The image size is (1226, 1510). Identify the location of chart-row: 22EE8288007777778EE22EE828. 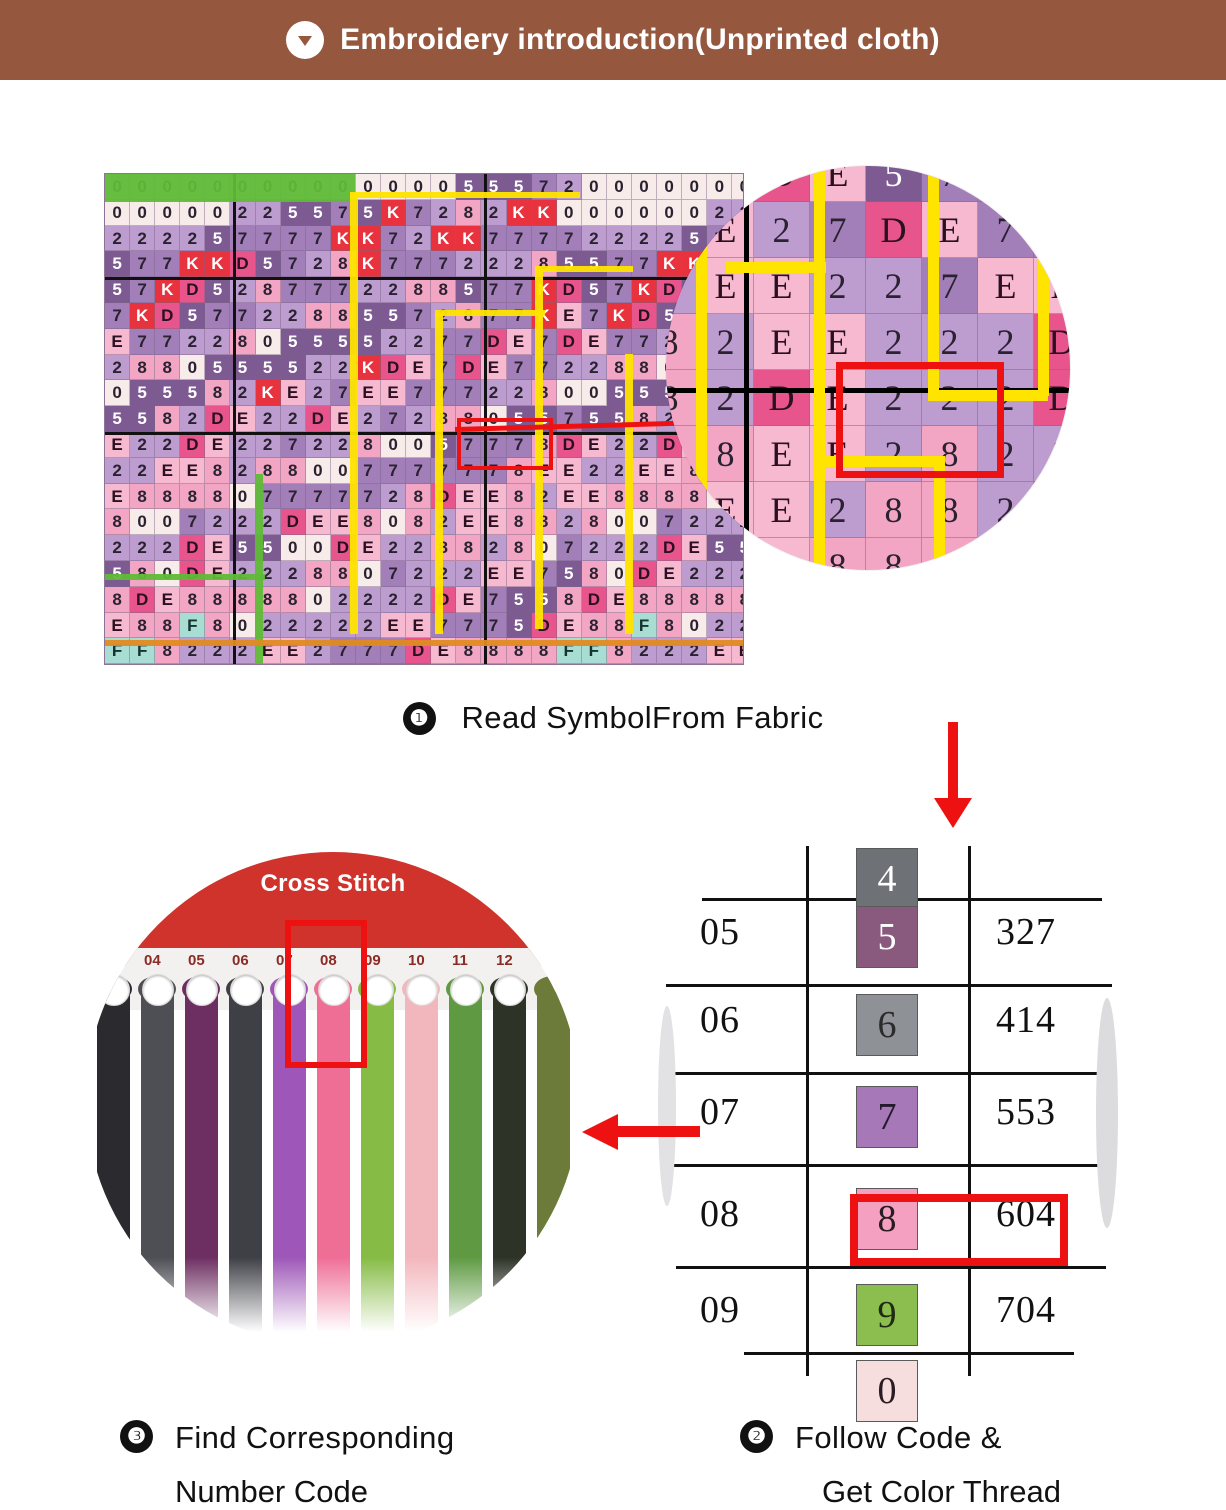
(424, 470).